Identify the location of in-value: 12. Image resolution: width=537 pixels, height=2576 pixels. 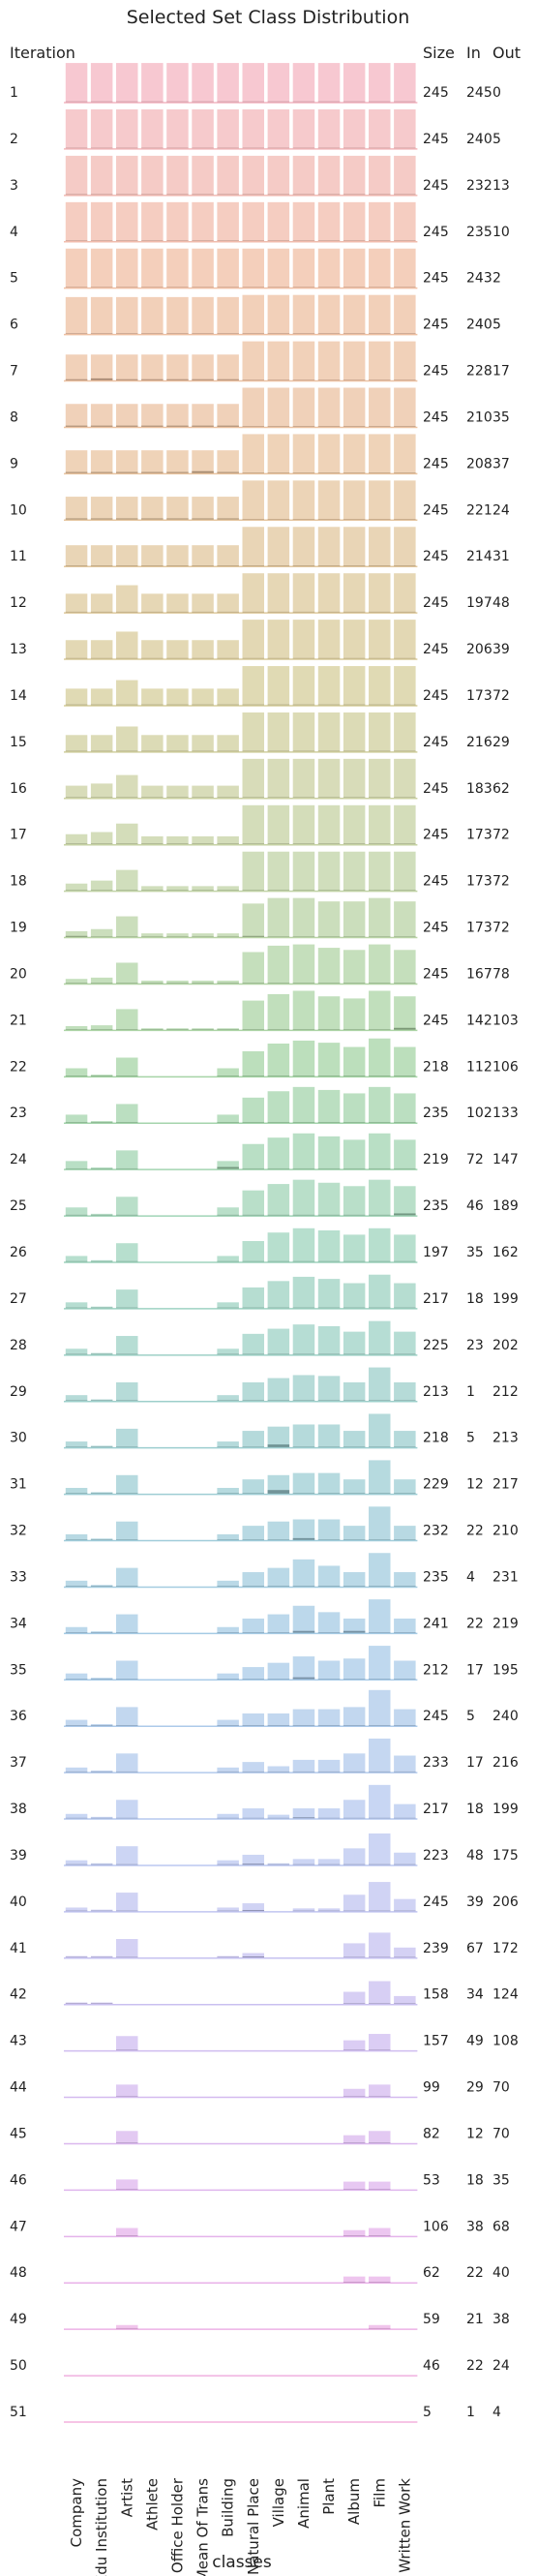
(475, 1485).